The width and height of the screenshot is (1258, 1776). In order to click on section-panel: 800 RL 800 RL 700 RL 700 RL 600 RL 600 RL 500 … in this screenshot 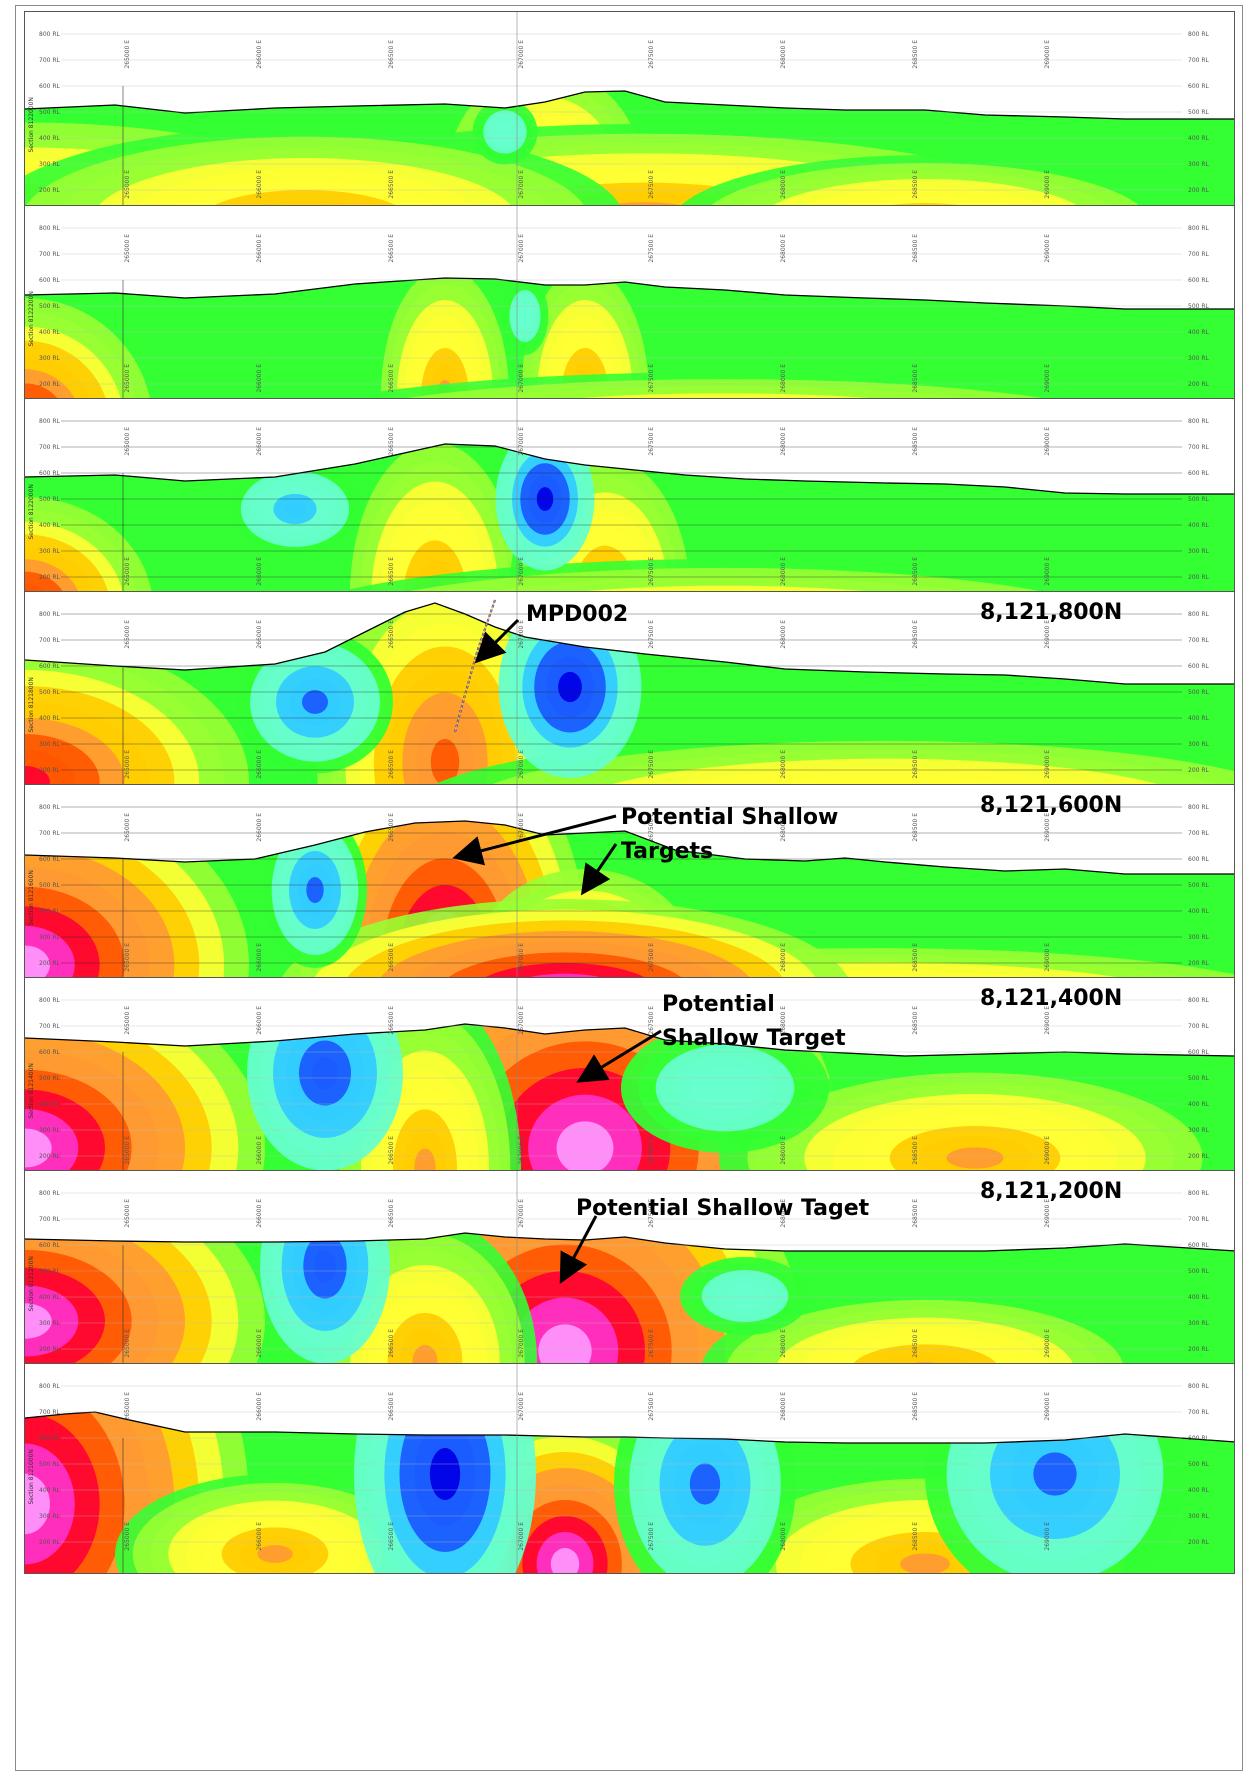, I will do `click(629, 1082)`.